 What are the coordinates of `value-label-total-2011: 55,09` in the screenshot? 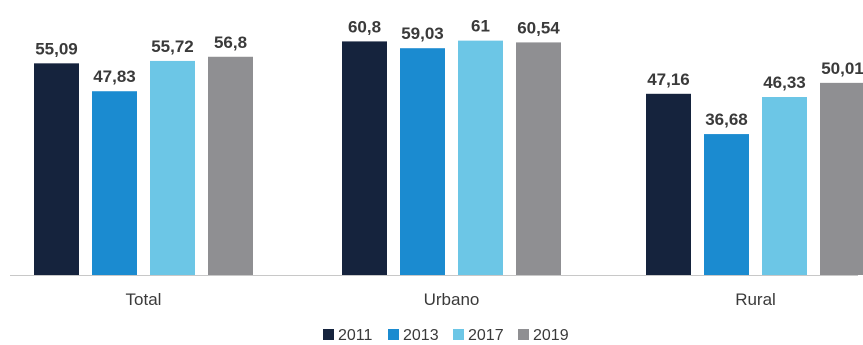 It's located at (56, 48).